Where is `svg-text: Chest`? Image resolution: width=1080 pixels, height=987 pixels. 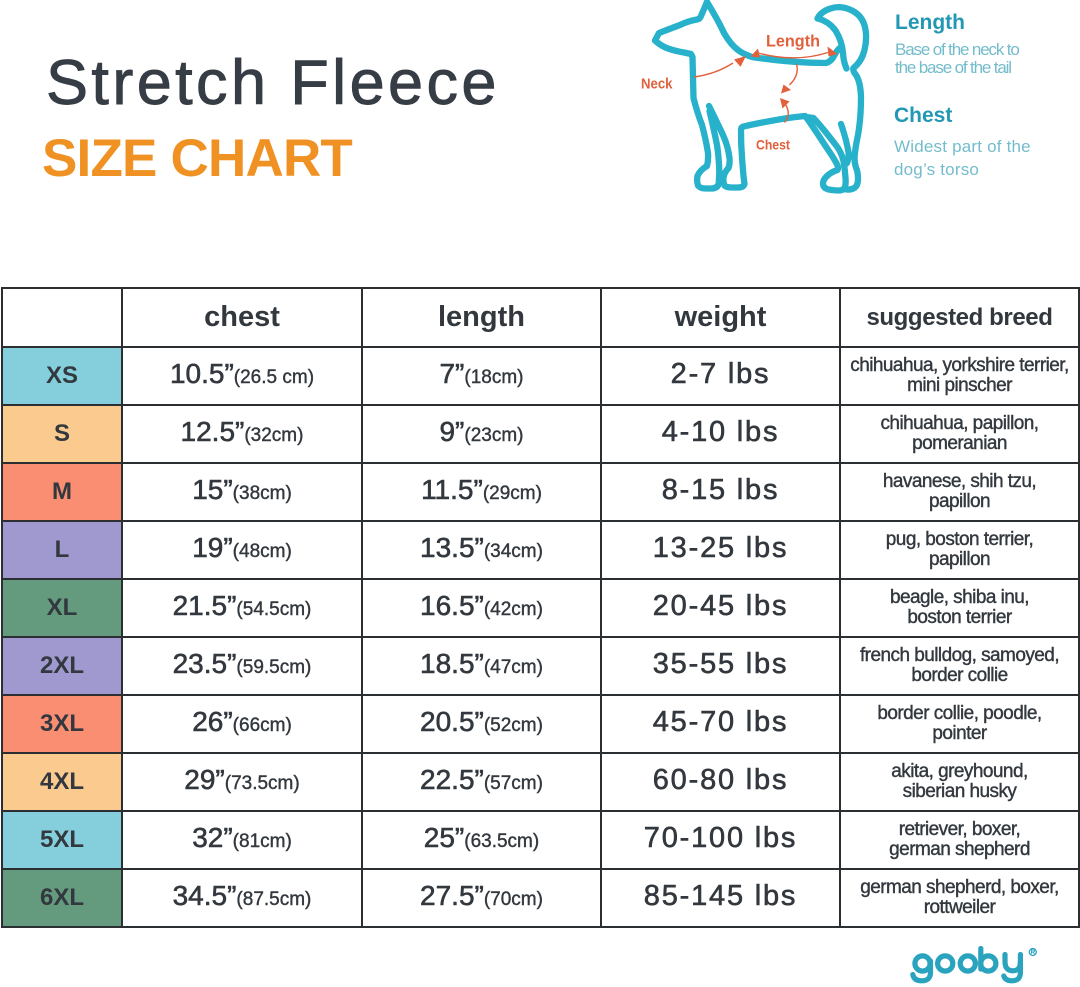 svg-text: Chest is located at coordinates (773, 145).